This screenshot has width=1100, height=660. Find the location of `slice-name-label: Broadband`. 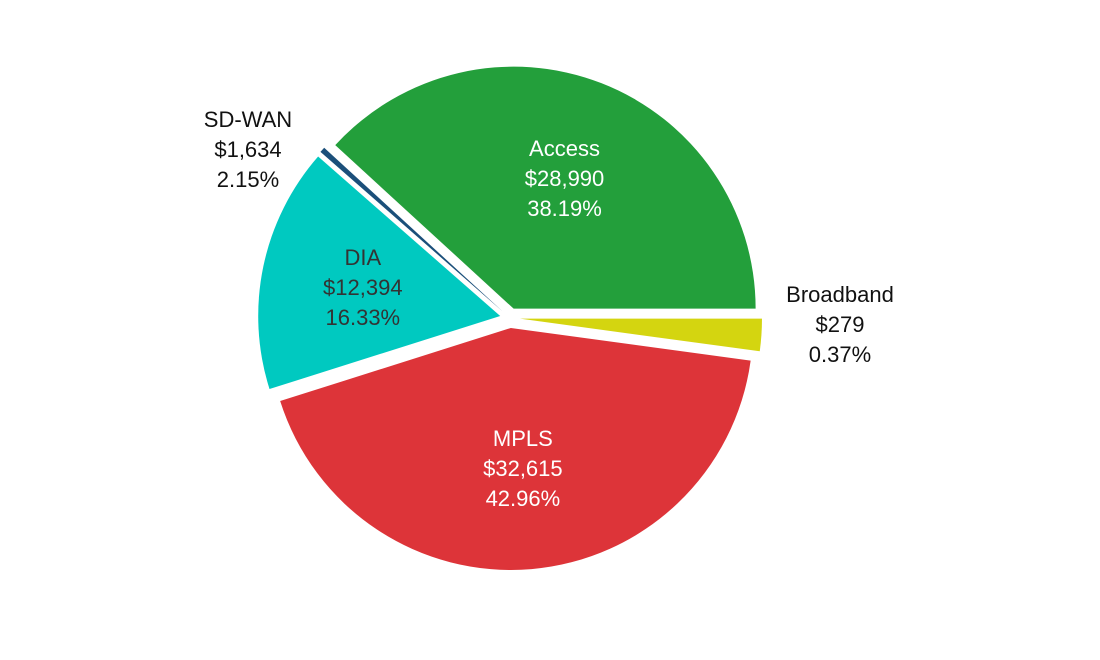

slice-name-label: Broadband is located at coordinates (840, 294).